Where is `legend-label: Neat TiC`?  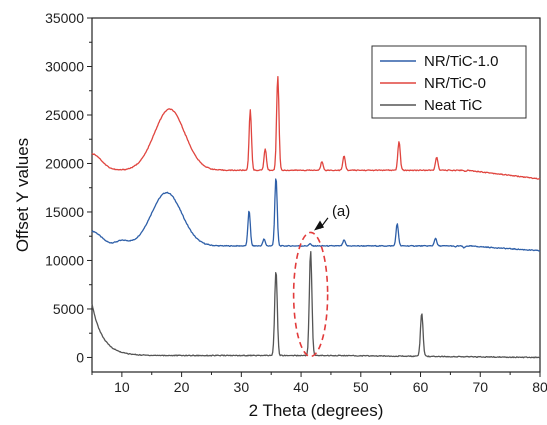
legend-label: Neat TiC is located at coordinates (453, 105).